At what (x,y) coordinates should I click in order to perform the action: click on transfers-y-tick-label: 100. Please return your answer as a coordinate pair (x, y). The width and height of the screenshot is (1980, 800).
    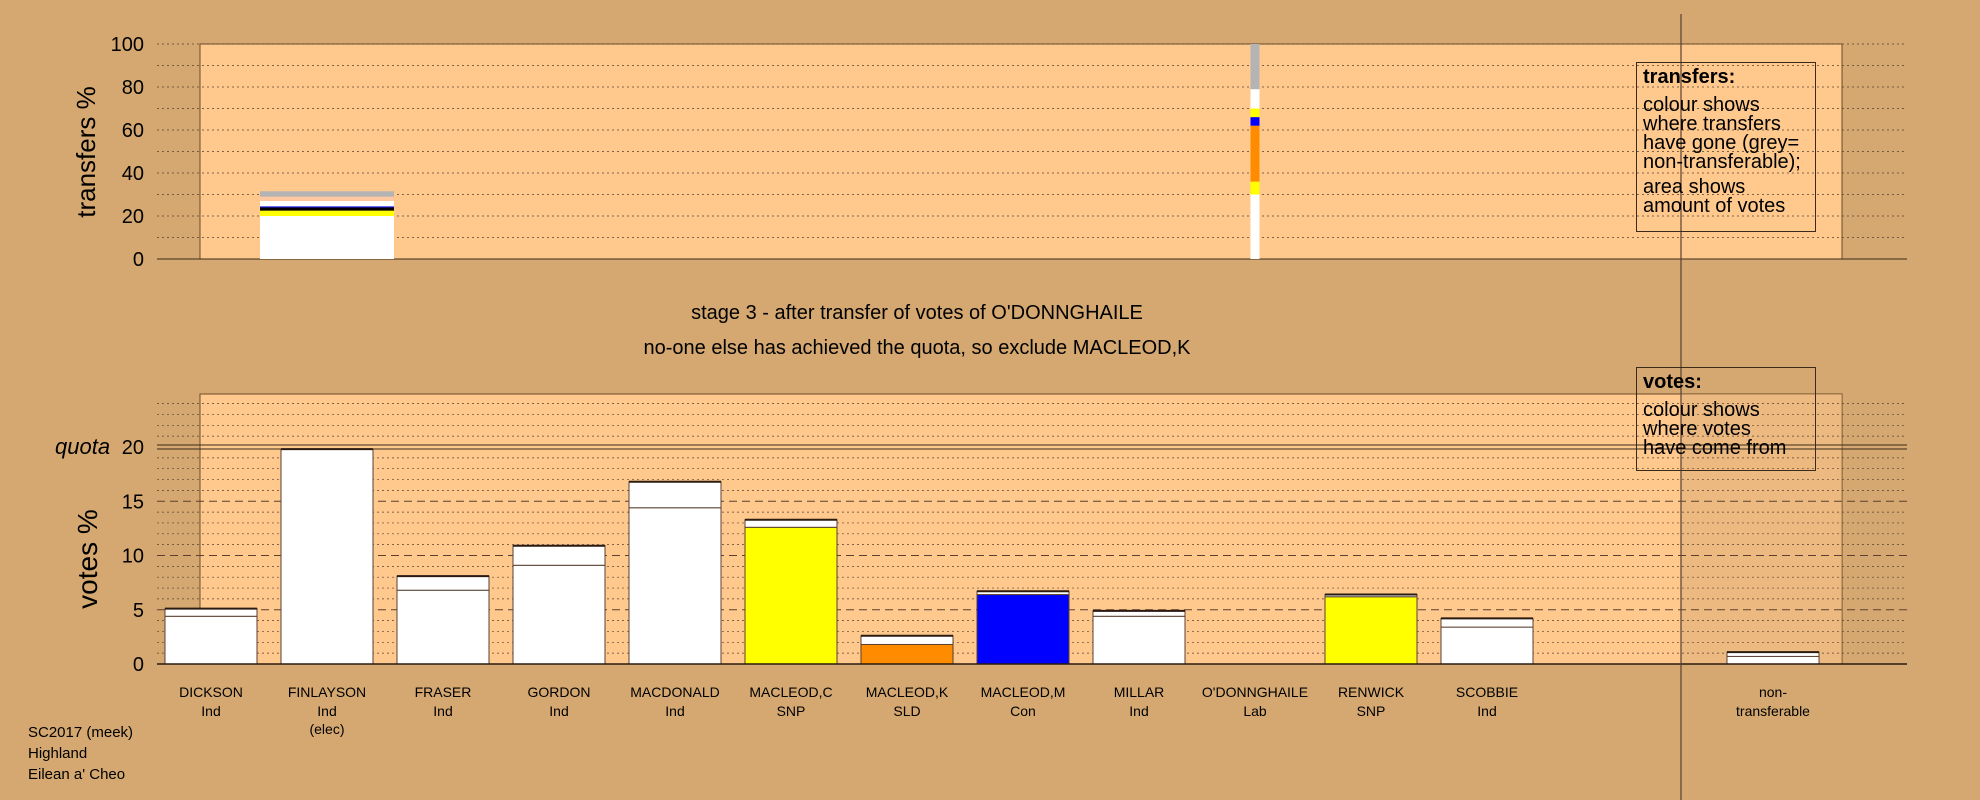
    Looking at the image, I should click on (127, 45).